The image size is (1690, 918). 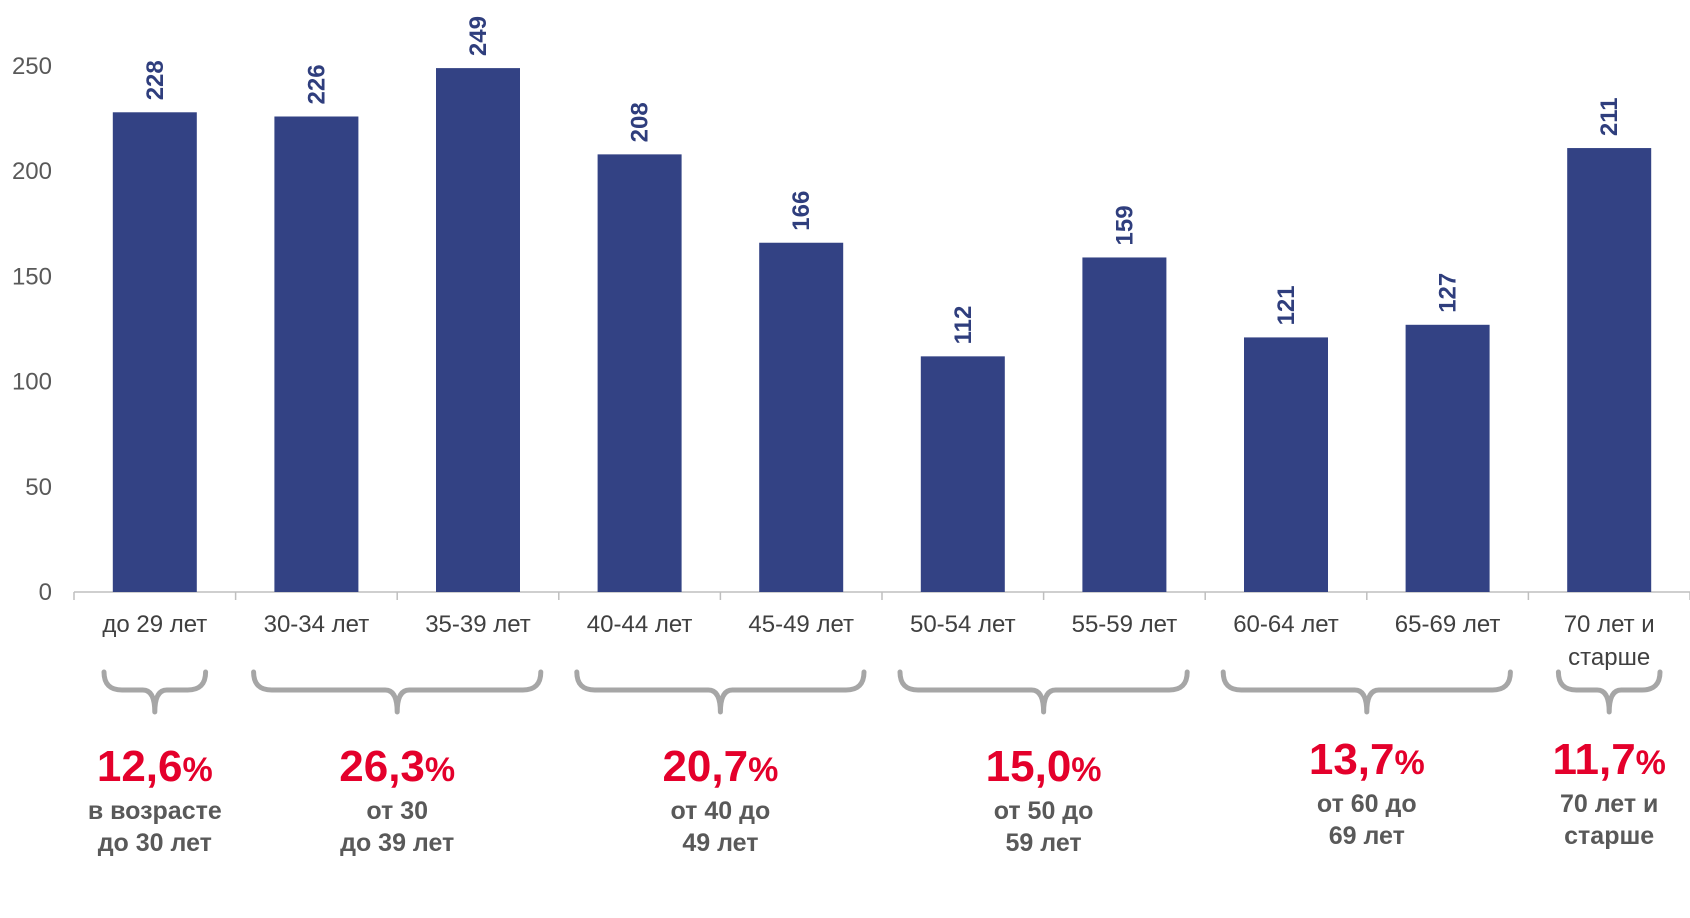 I want to click on y-tick-label: 150, so click(x=32, y=276).